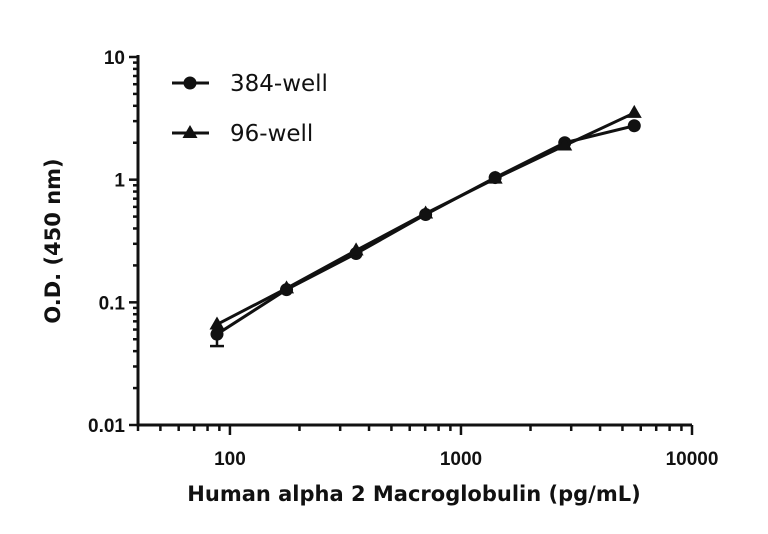 The image size is (768, 534). I want to click on y-tick-label: 1, so click(119, 181).